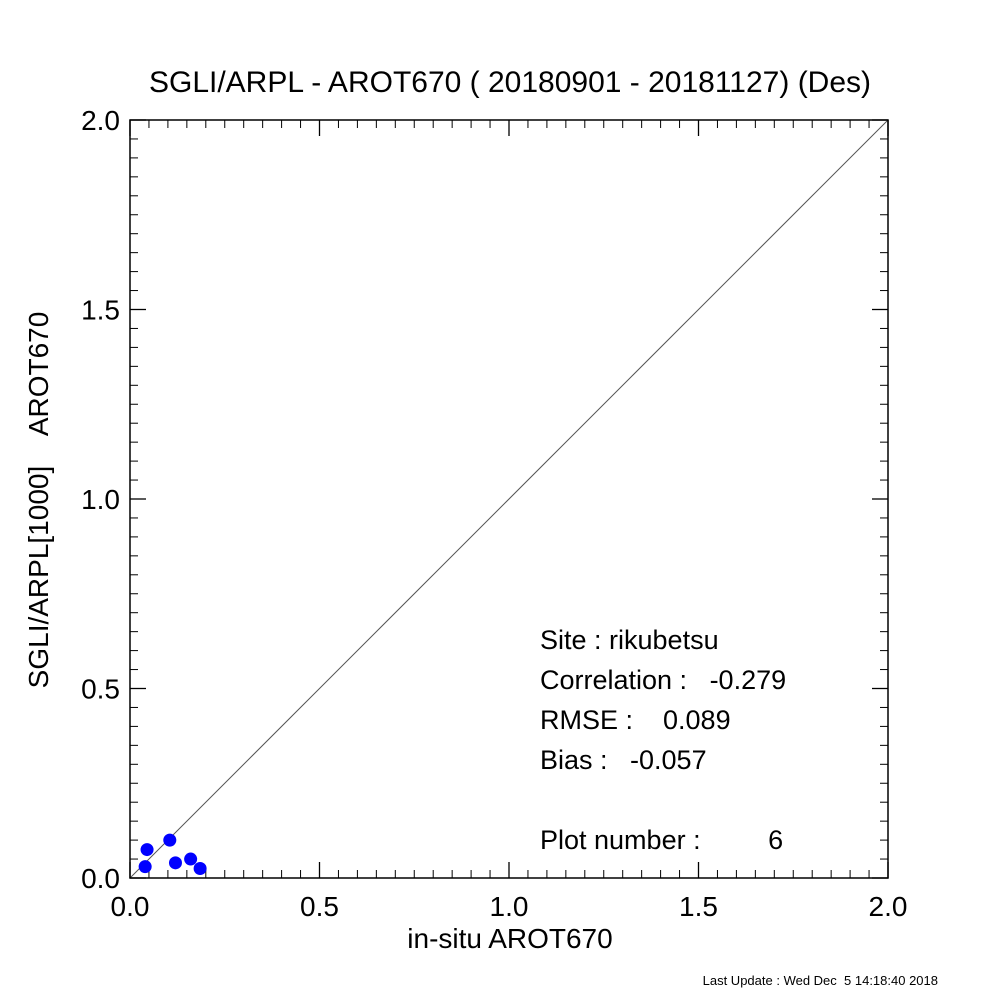  Describe the element at coordinates (629, 640) in the screenshot. I see `site-label: Site : rikubetsu` at that location.